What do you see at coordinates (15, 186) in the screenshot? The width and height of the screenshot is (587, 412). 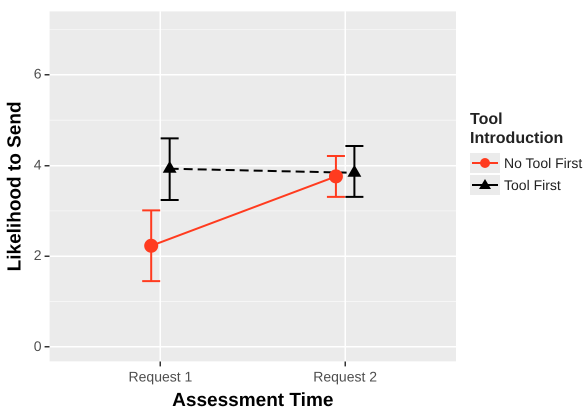 I see `y-axis-title: Likelihood to Send` at bounding box center [15, 186].